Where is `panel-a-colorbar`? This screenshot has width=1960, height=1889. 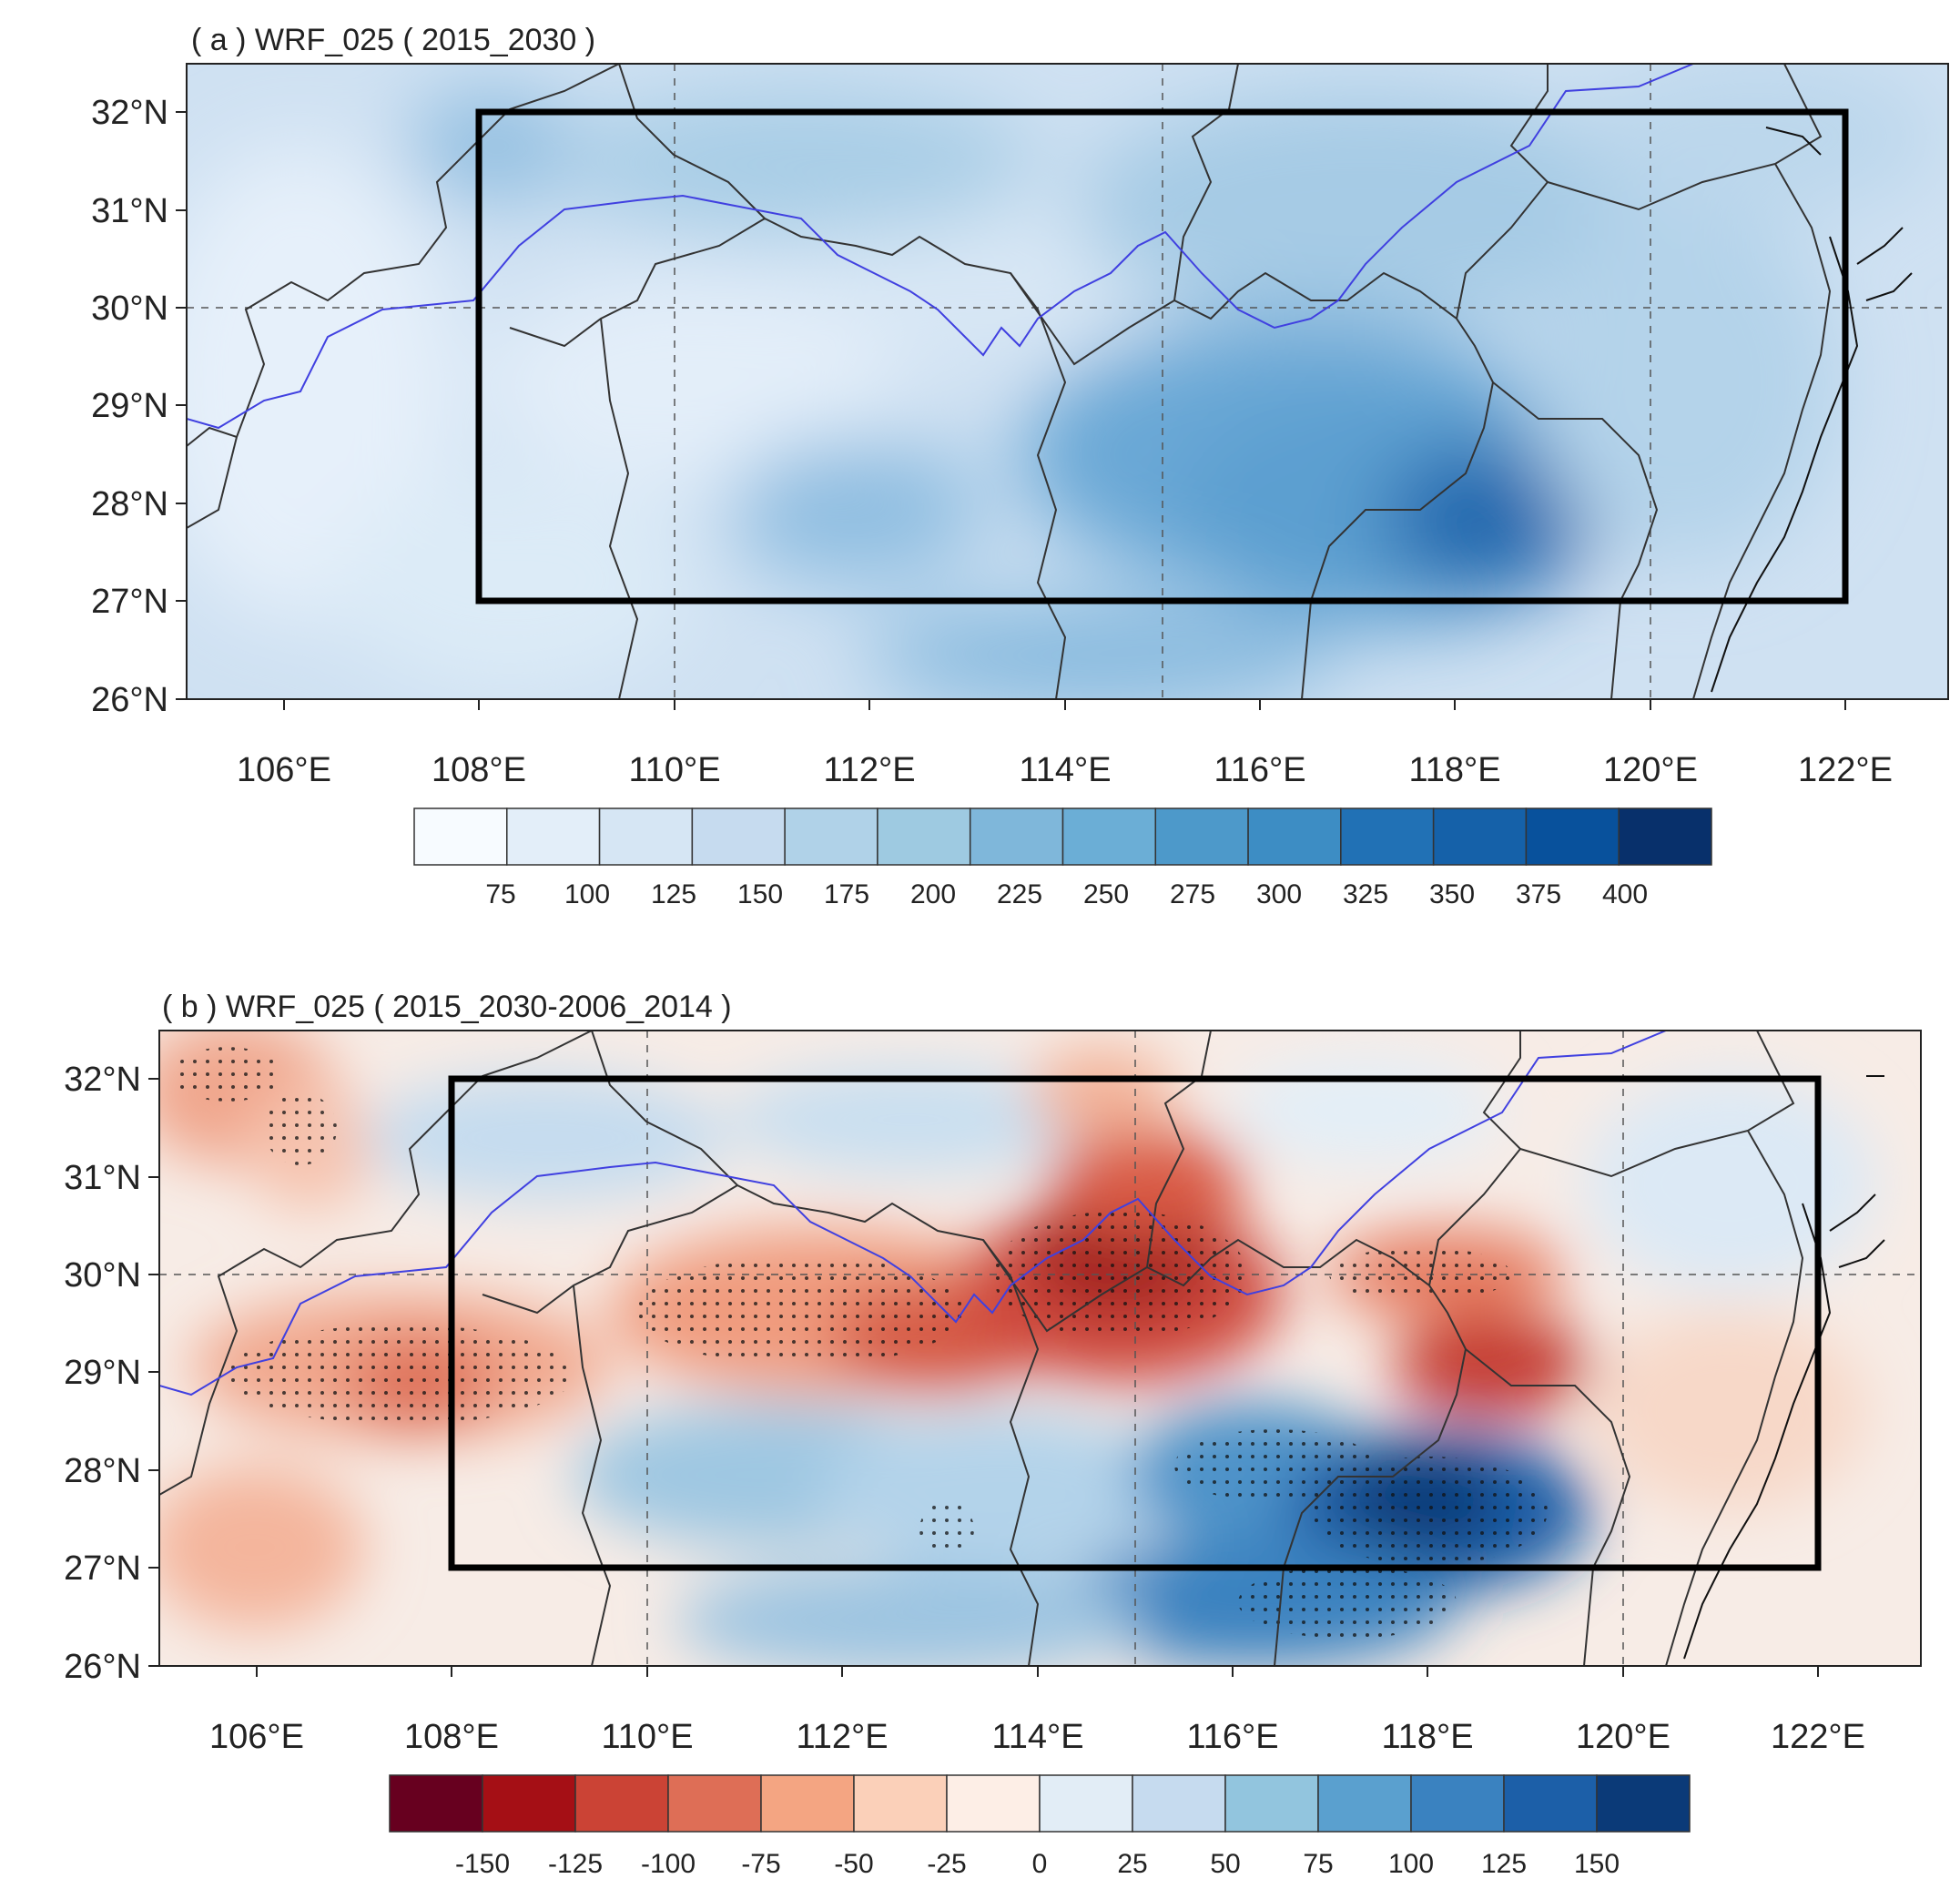
panel-a-colorbar is located at coordinates (1062, 836).